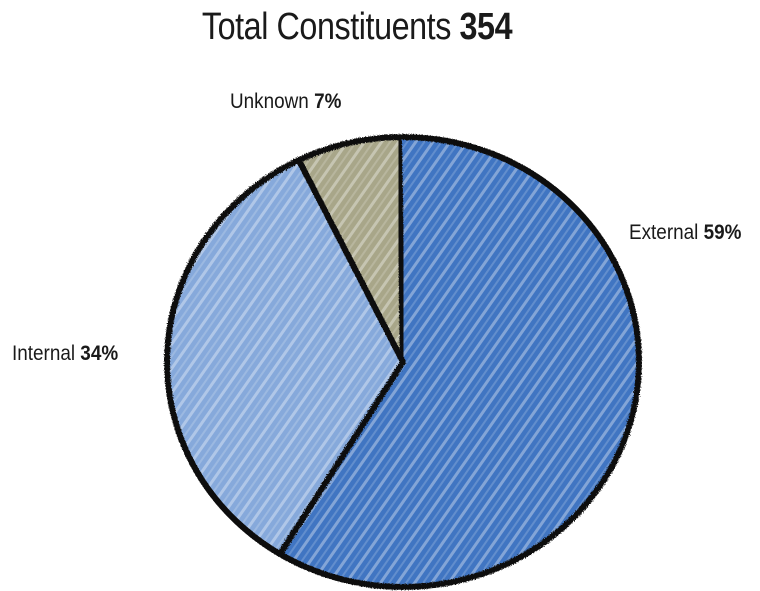 The width and height of the screenshot is (760, 591). I want to click on slice-label-unknown-percent: 7%, so click(328, 101).